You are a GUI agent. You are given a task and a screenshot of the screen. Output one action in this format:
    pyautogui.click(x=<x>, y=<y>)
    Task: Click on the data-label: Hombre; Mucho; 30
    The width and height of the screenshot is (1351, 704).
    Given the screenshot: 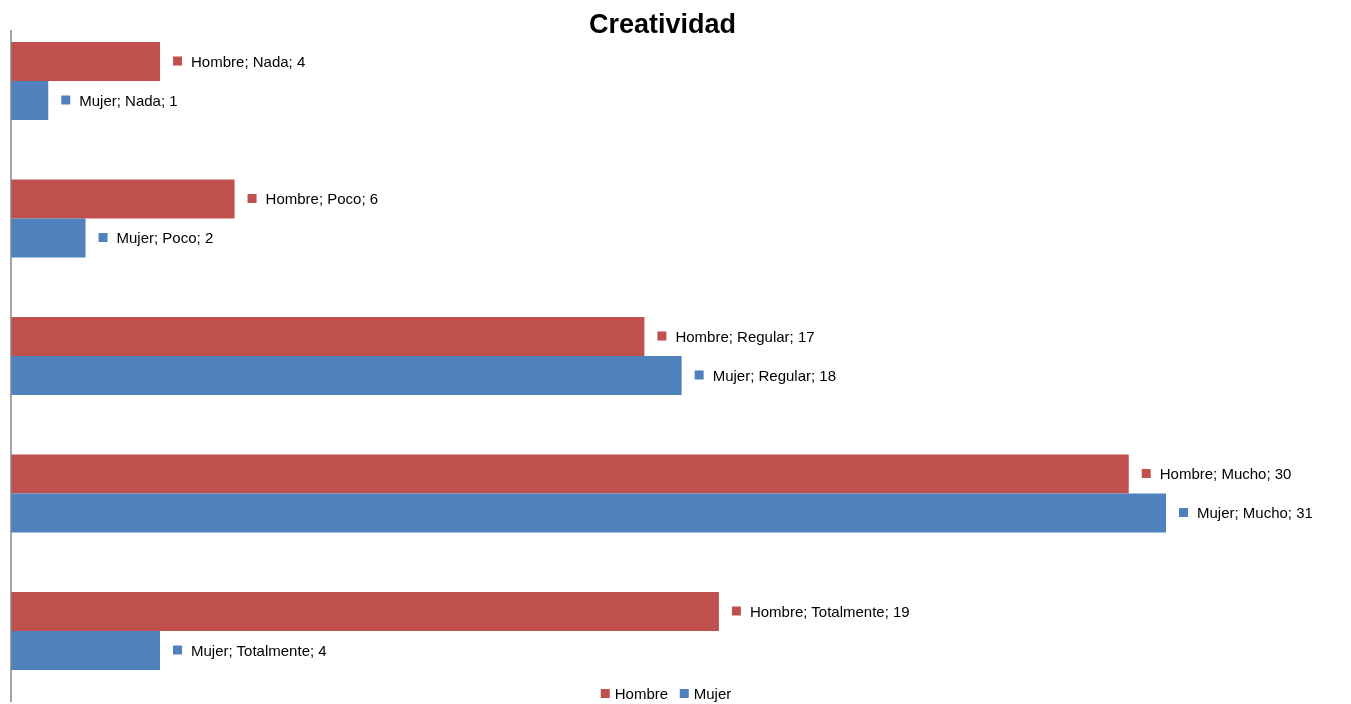 What is the action you would take?
    pyautogui.click(x=1225, y=474)
    